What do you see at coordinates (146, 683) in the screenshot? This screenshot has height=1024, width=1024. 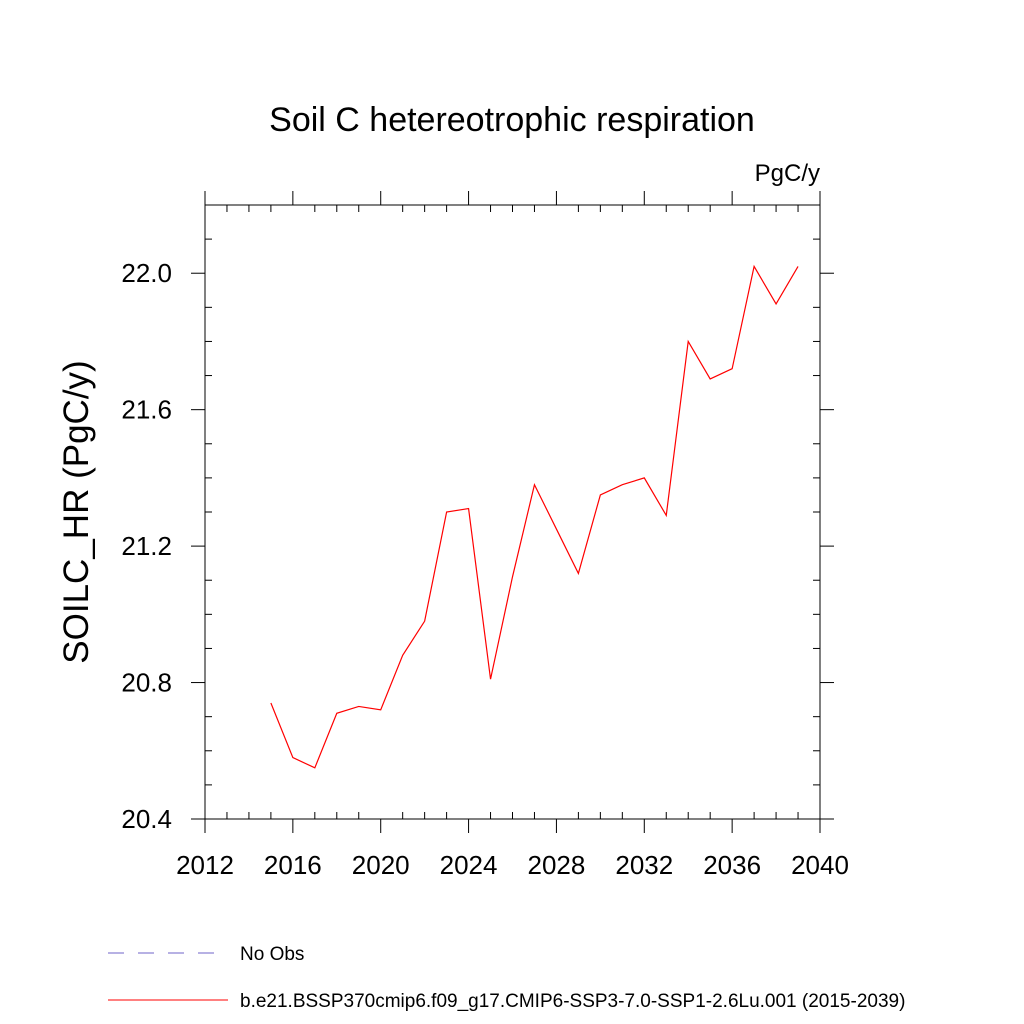 I see `y-tick-label: 20.8` at bounding box center [146, 683].